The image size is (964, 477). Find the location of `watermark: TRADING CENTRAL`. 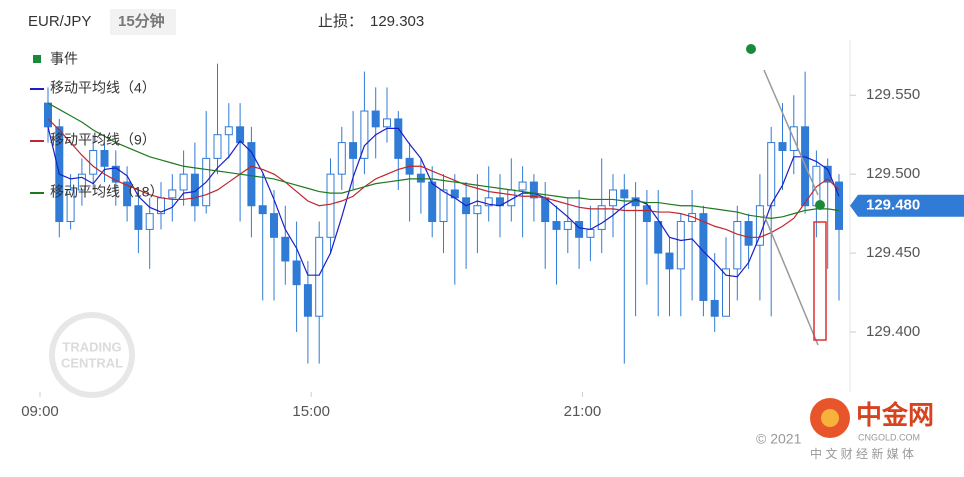

watermark: TRADING CENTRAL is located at coordinates (92, 355).